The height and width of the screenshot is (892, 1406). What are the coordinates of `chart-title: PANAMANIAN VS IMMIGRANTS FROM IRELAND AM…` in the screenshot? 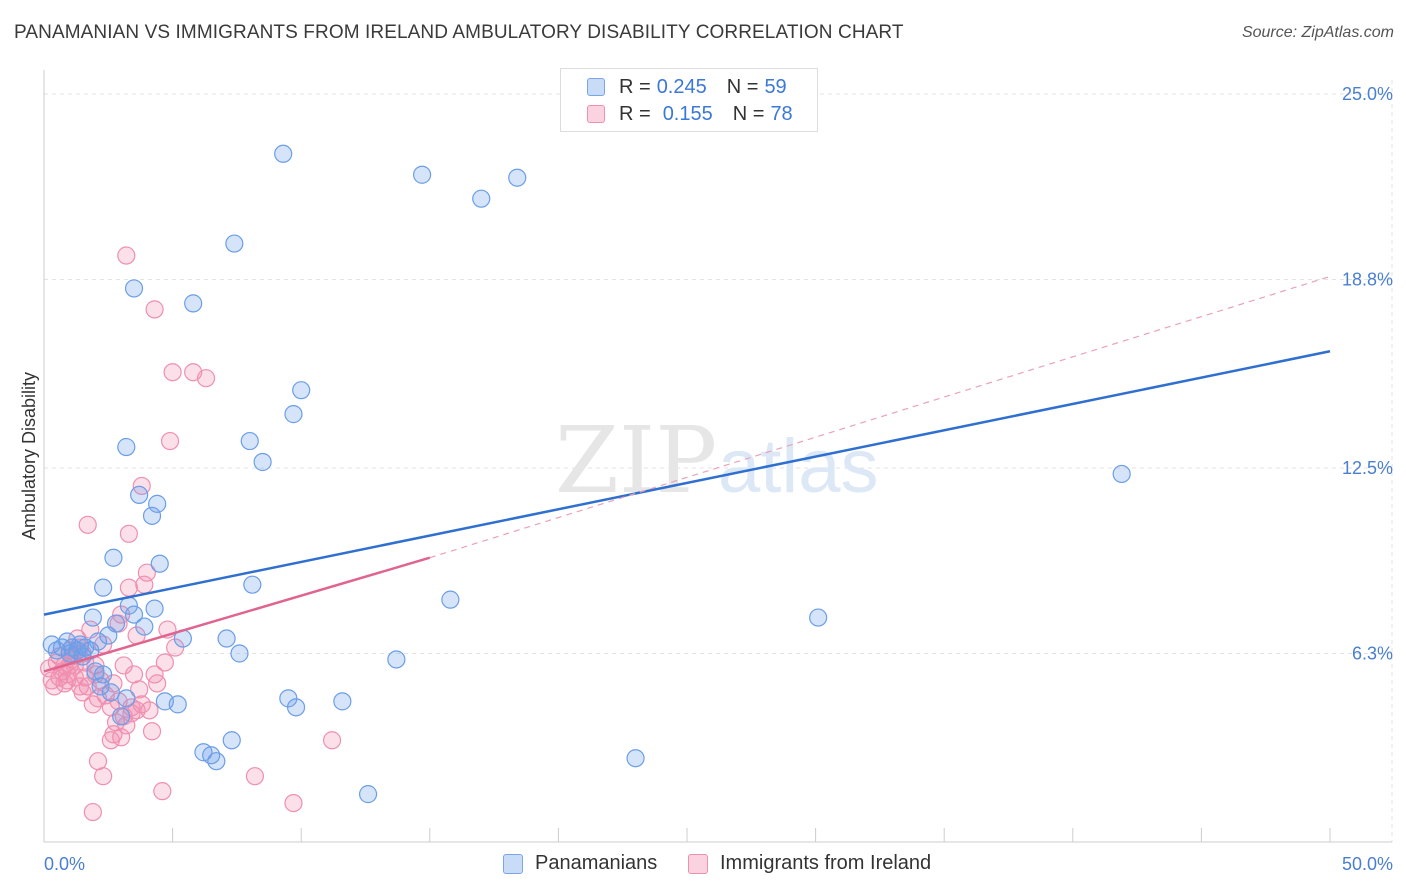 It's located at (459, 32).